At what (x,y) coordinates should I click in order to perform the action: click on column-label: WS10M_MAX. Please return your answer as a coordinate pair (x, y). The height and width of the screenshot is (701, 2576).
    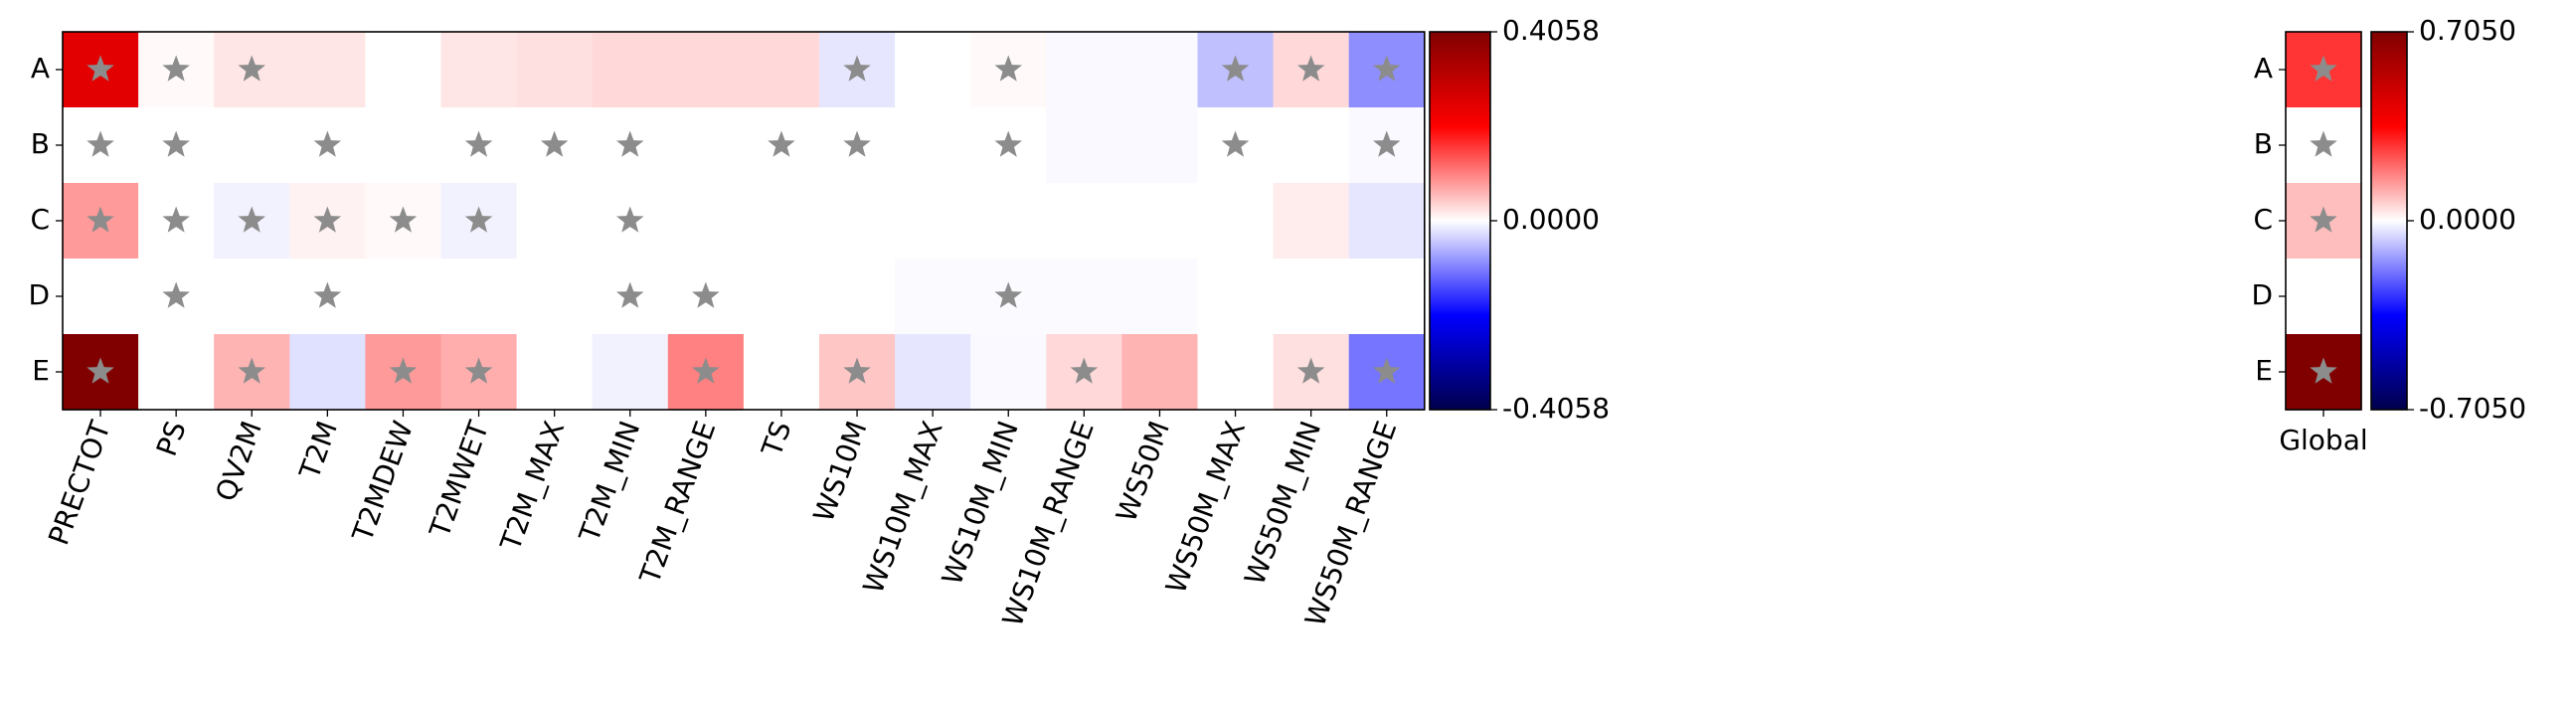
    Looking at the image, I should click on (903, 507).